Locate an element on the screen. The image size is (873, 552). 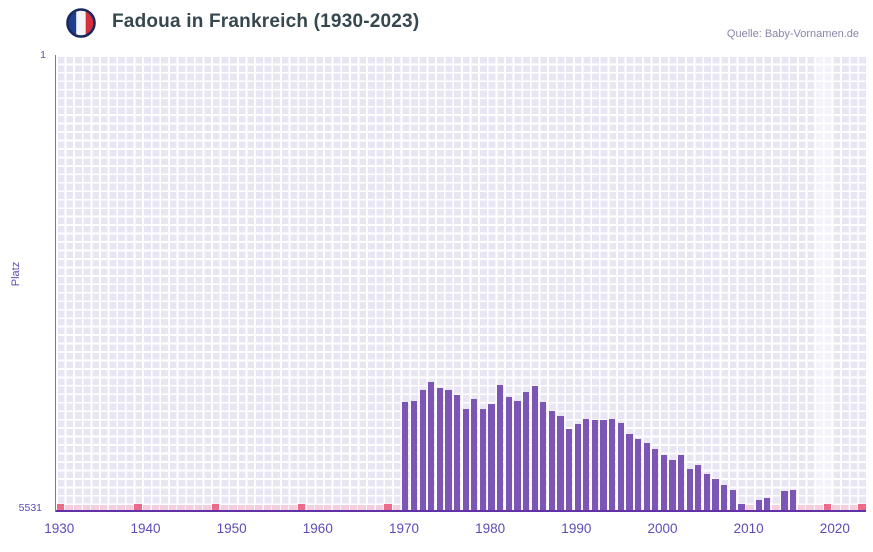
x-tick-label: 2020 is located at coordinates (834, 528).